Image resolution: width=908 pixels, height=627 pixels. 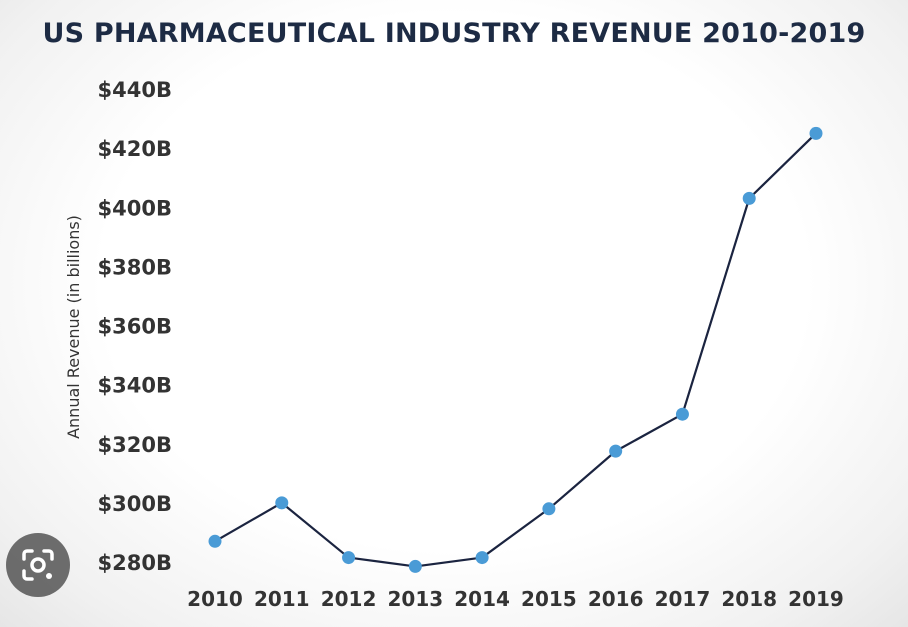 What do you see at coordinates (415, 566) in the screenshot?
I see `data-point-2013` at bounding box center [415, 566].